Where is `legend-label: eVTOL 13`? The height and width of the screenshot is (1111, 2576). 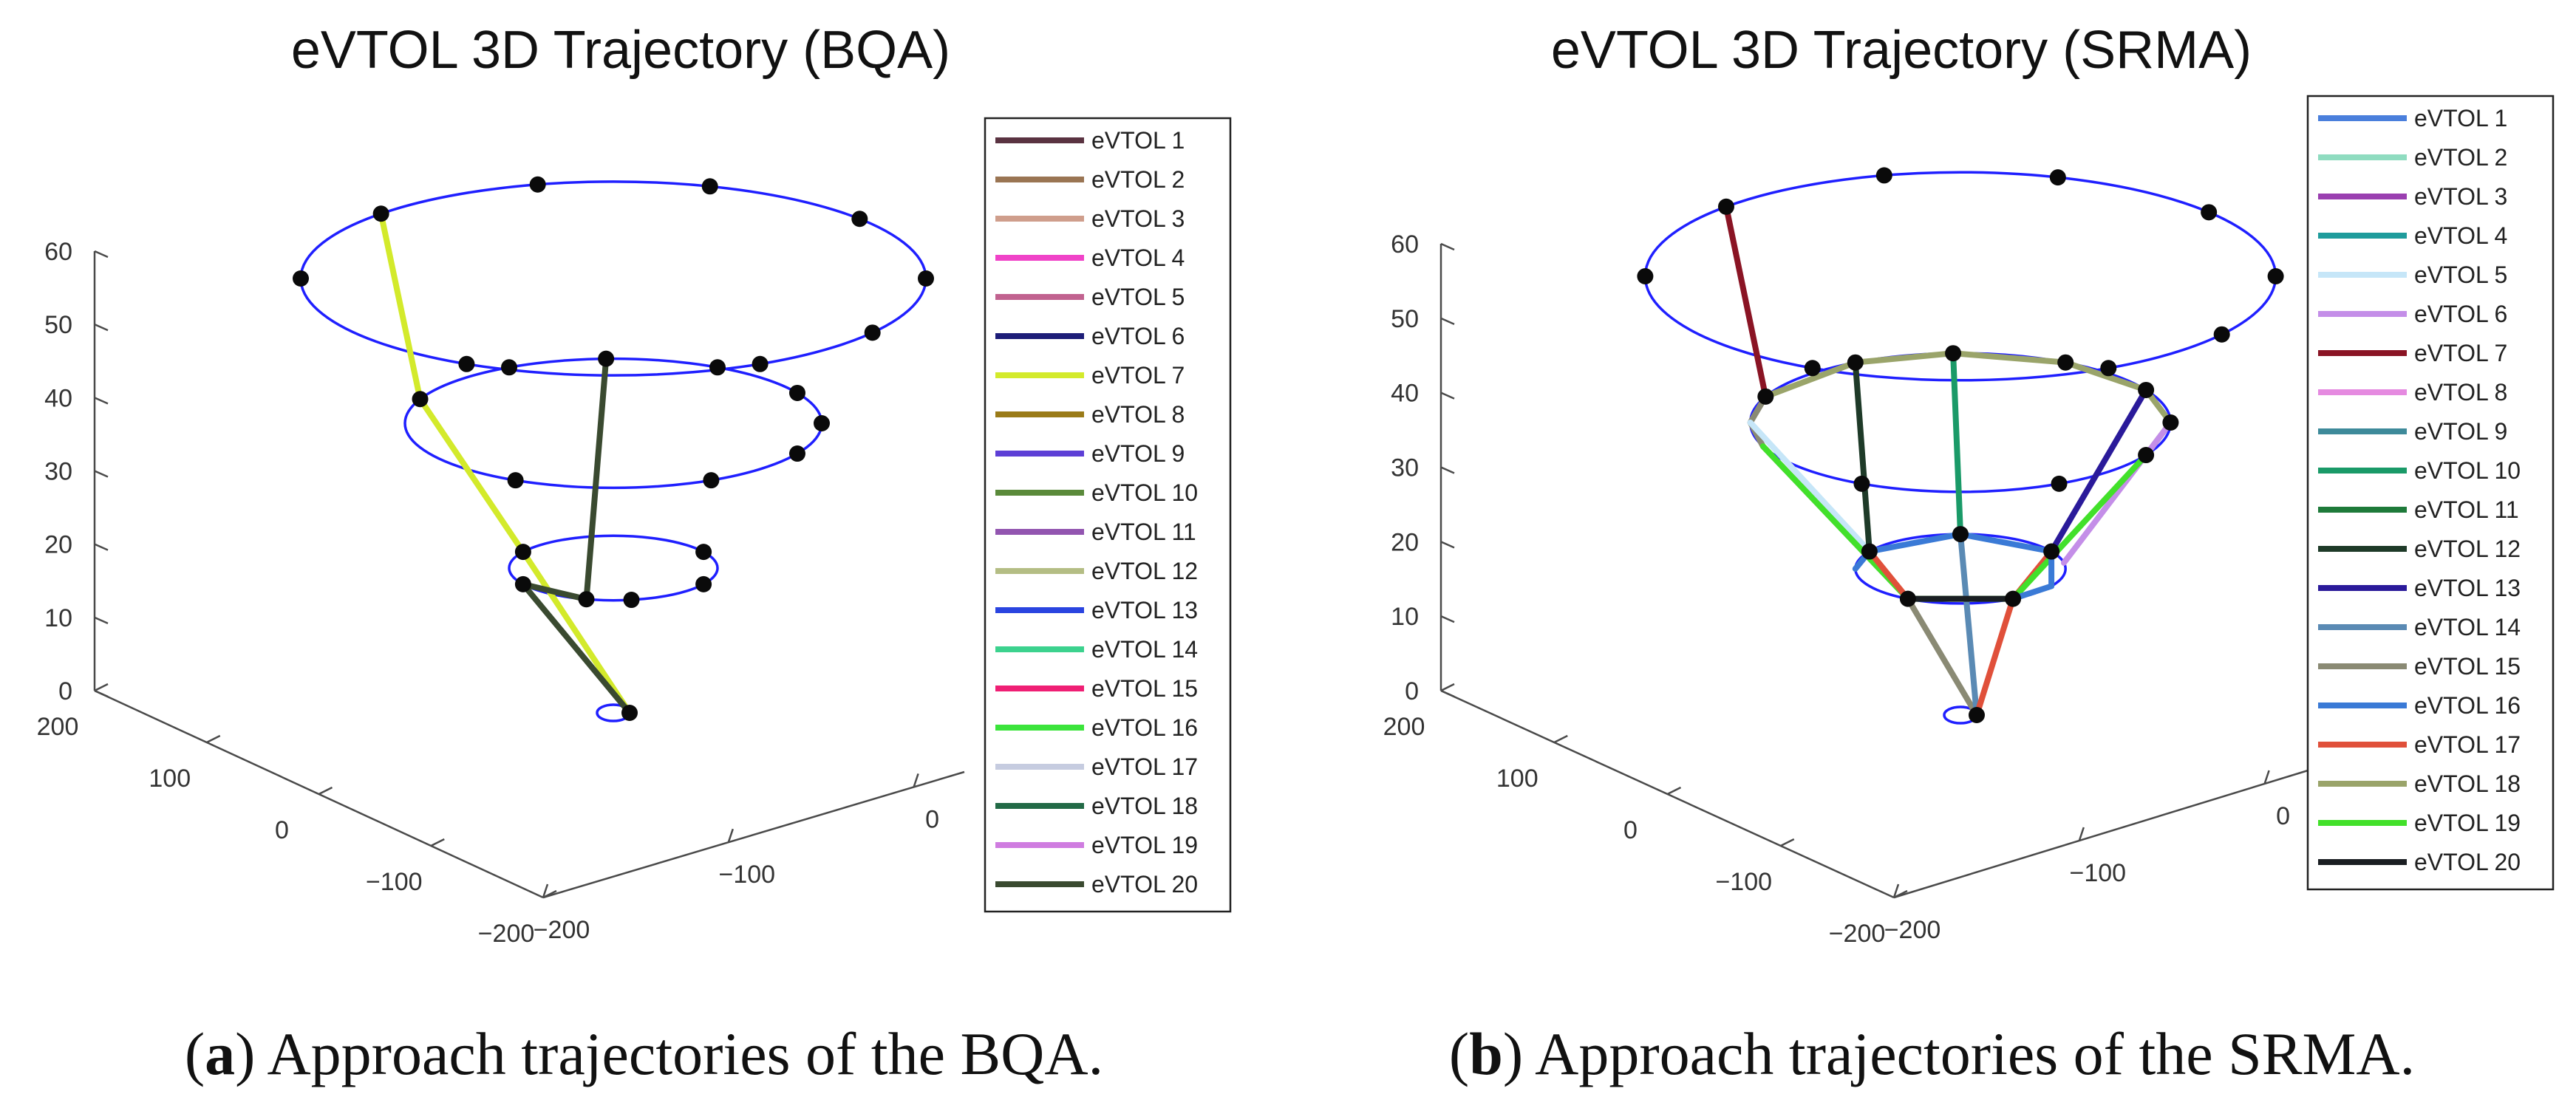
legend-label: eVTOL 13 is located at coordinates (2467, 588).